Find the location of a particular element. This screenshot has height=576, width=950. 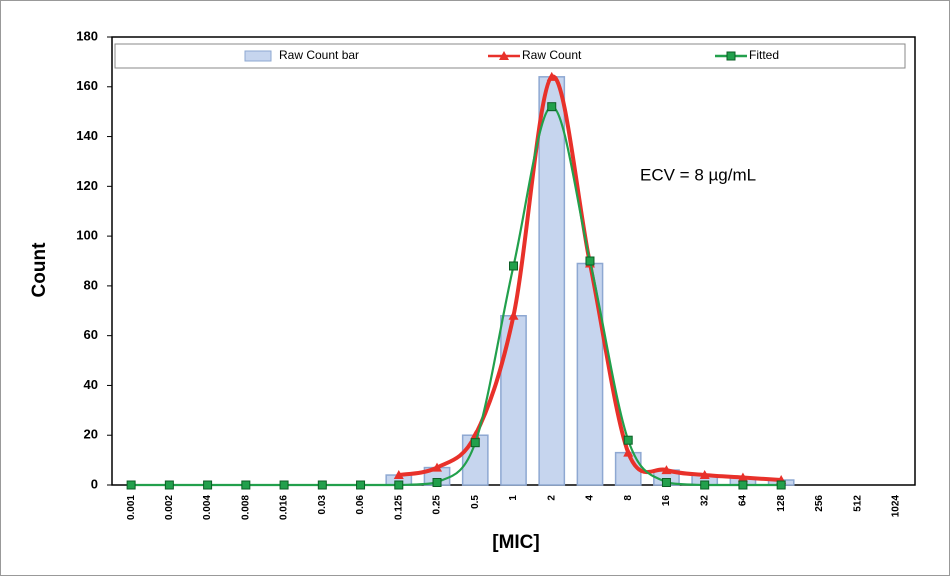

x-tick-label: 1024 is located at coordinates (896, 506).